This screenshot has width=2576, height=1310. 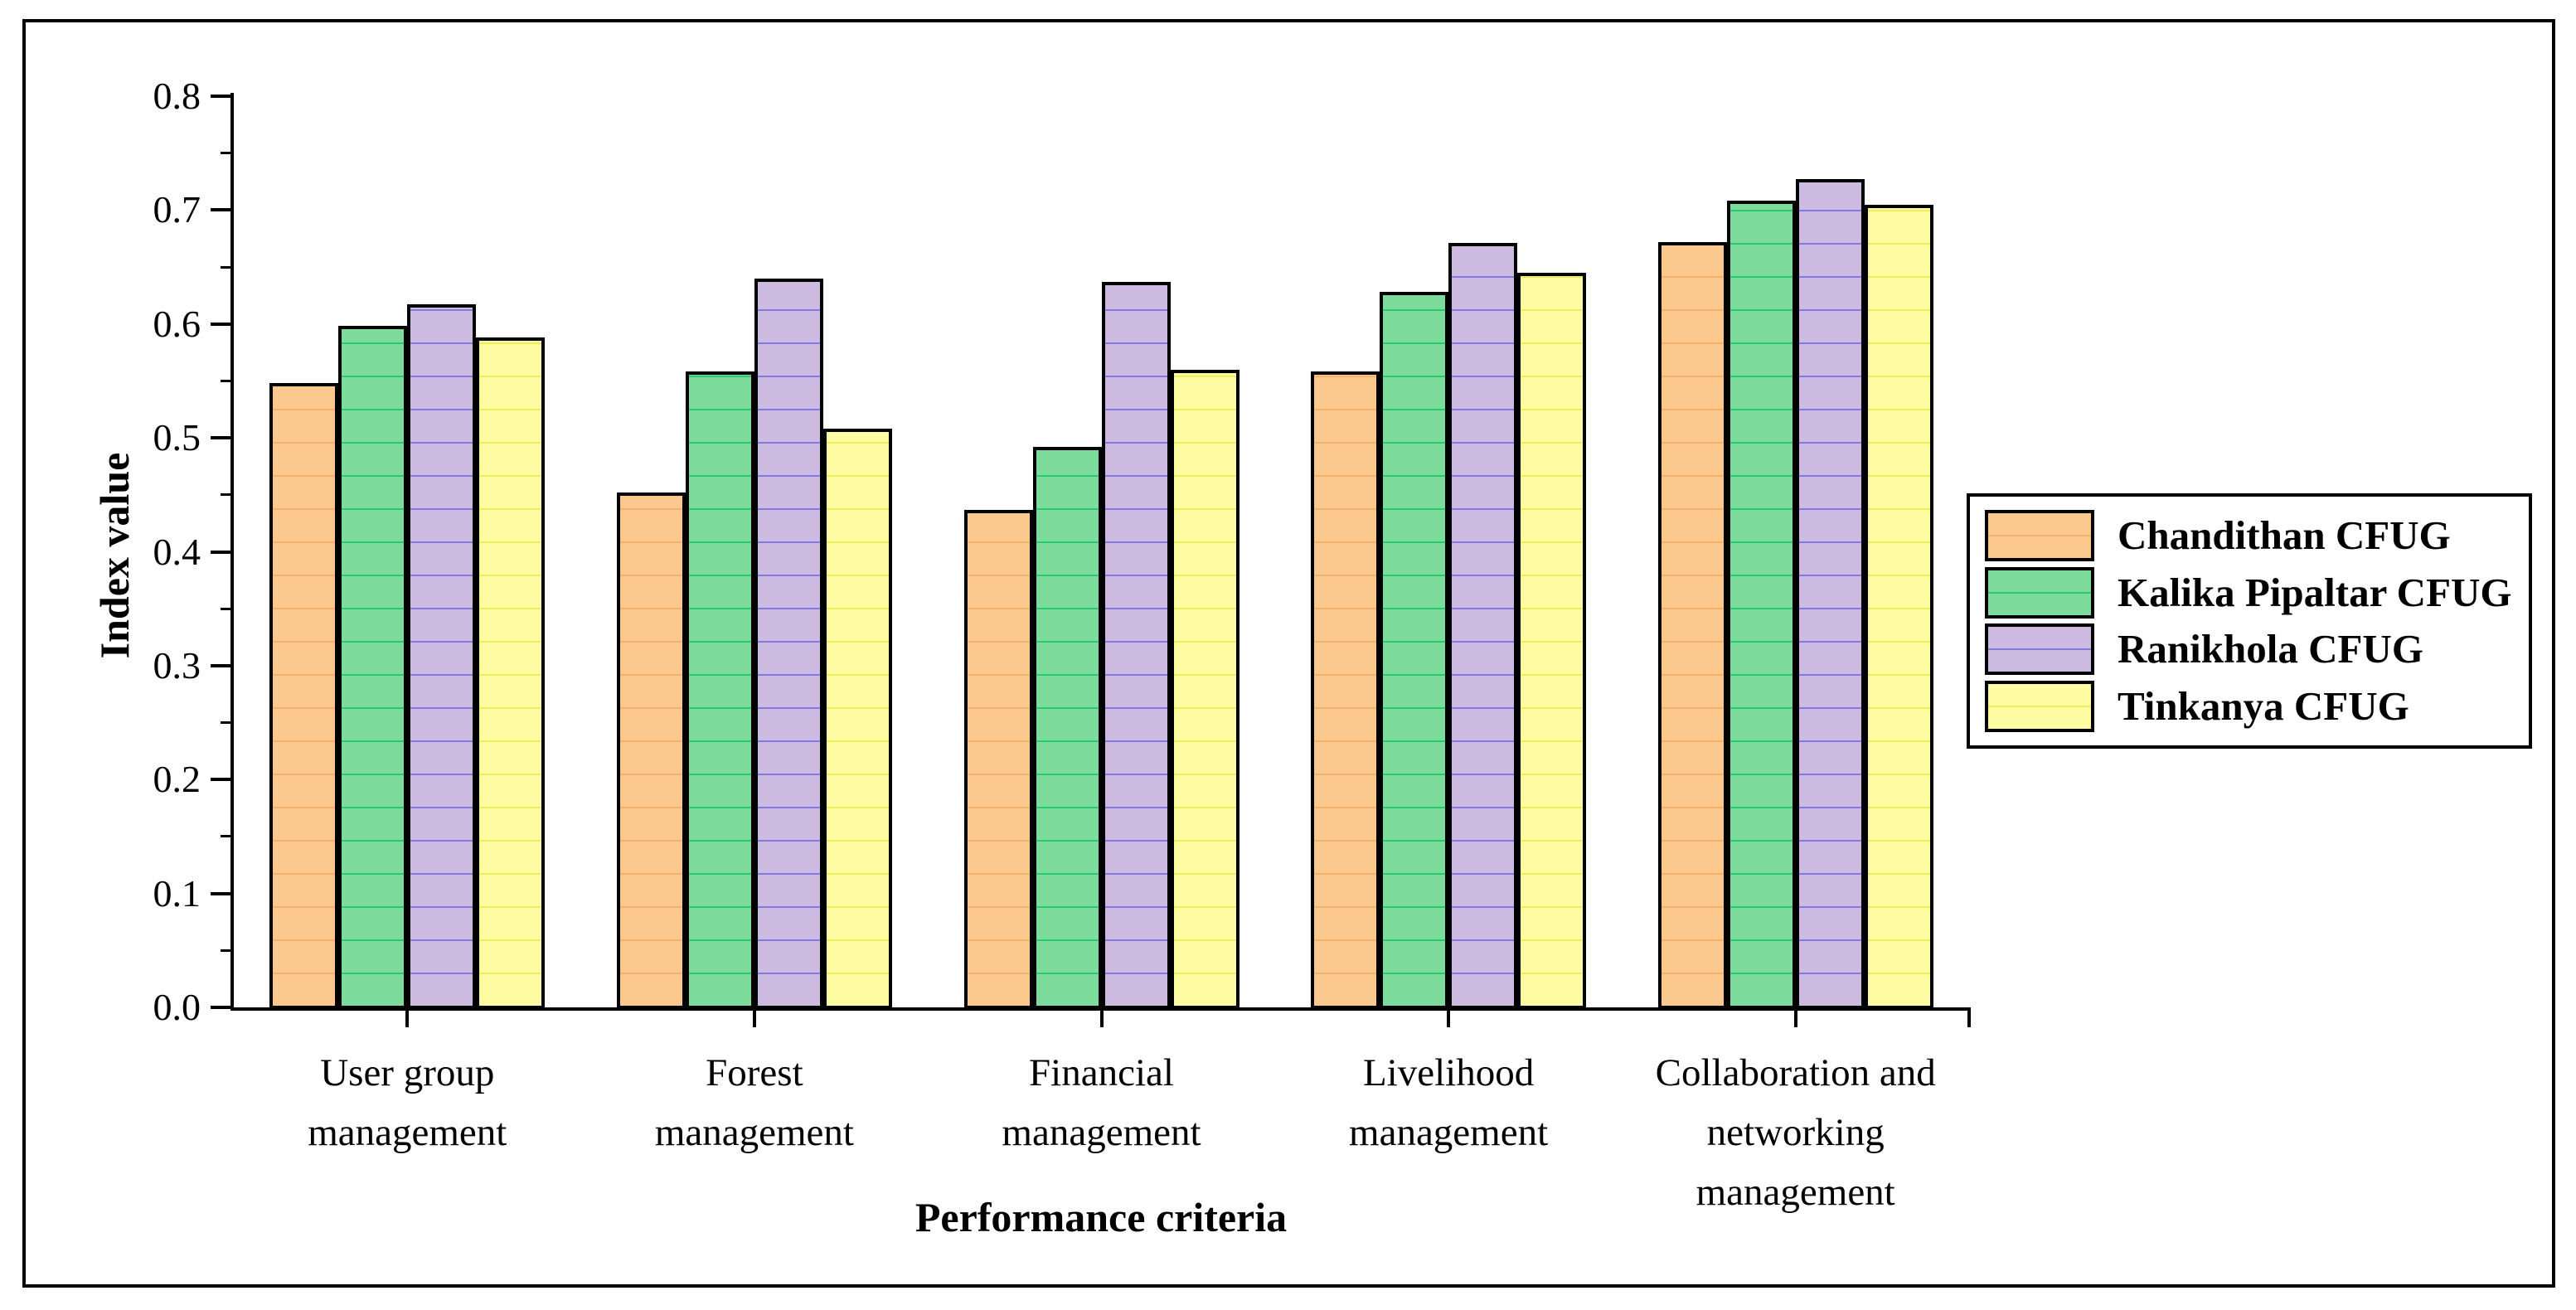 I want to click on legend-label: Ranikhola CFUG, so click(x=2270, y=649).